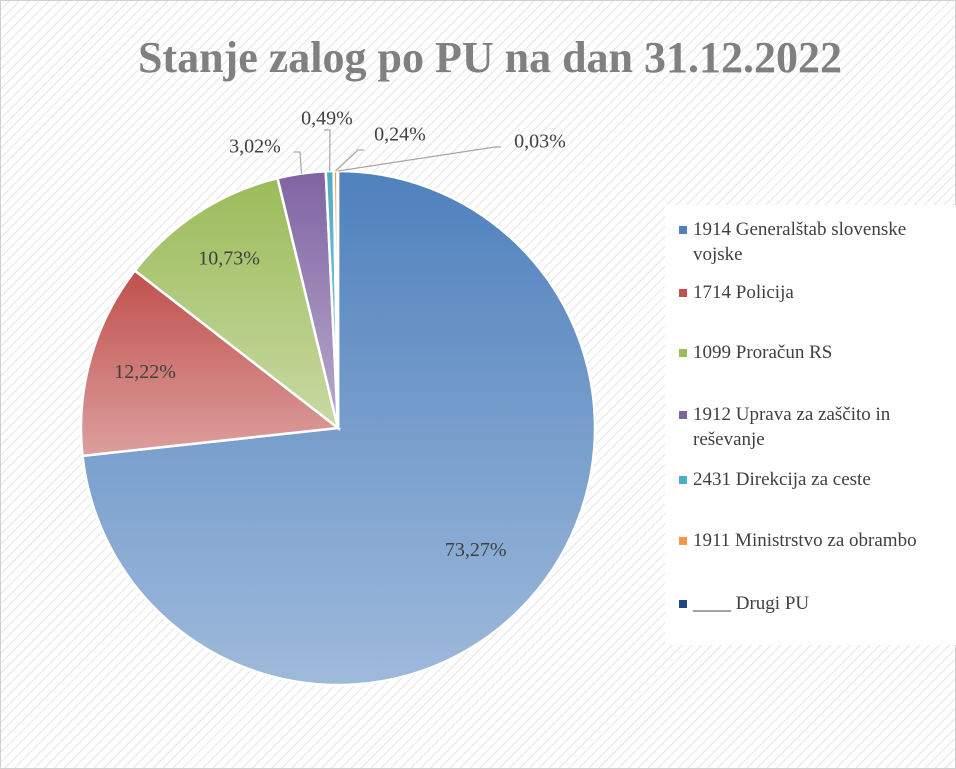 This screenshot has height=769, width=956. I want to click on chart-title: Stanje zalog po PU na dan 31.12.2022, so click(490, 57).